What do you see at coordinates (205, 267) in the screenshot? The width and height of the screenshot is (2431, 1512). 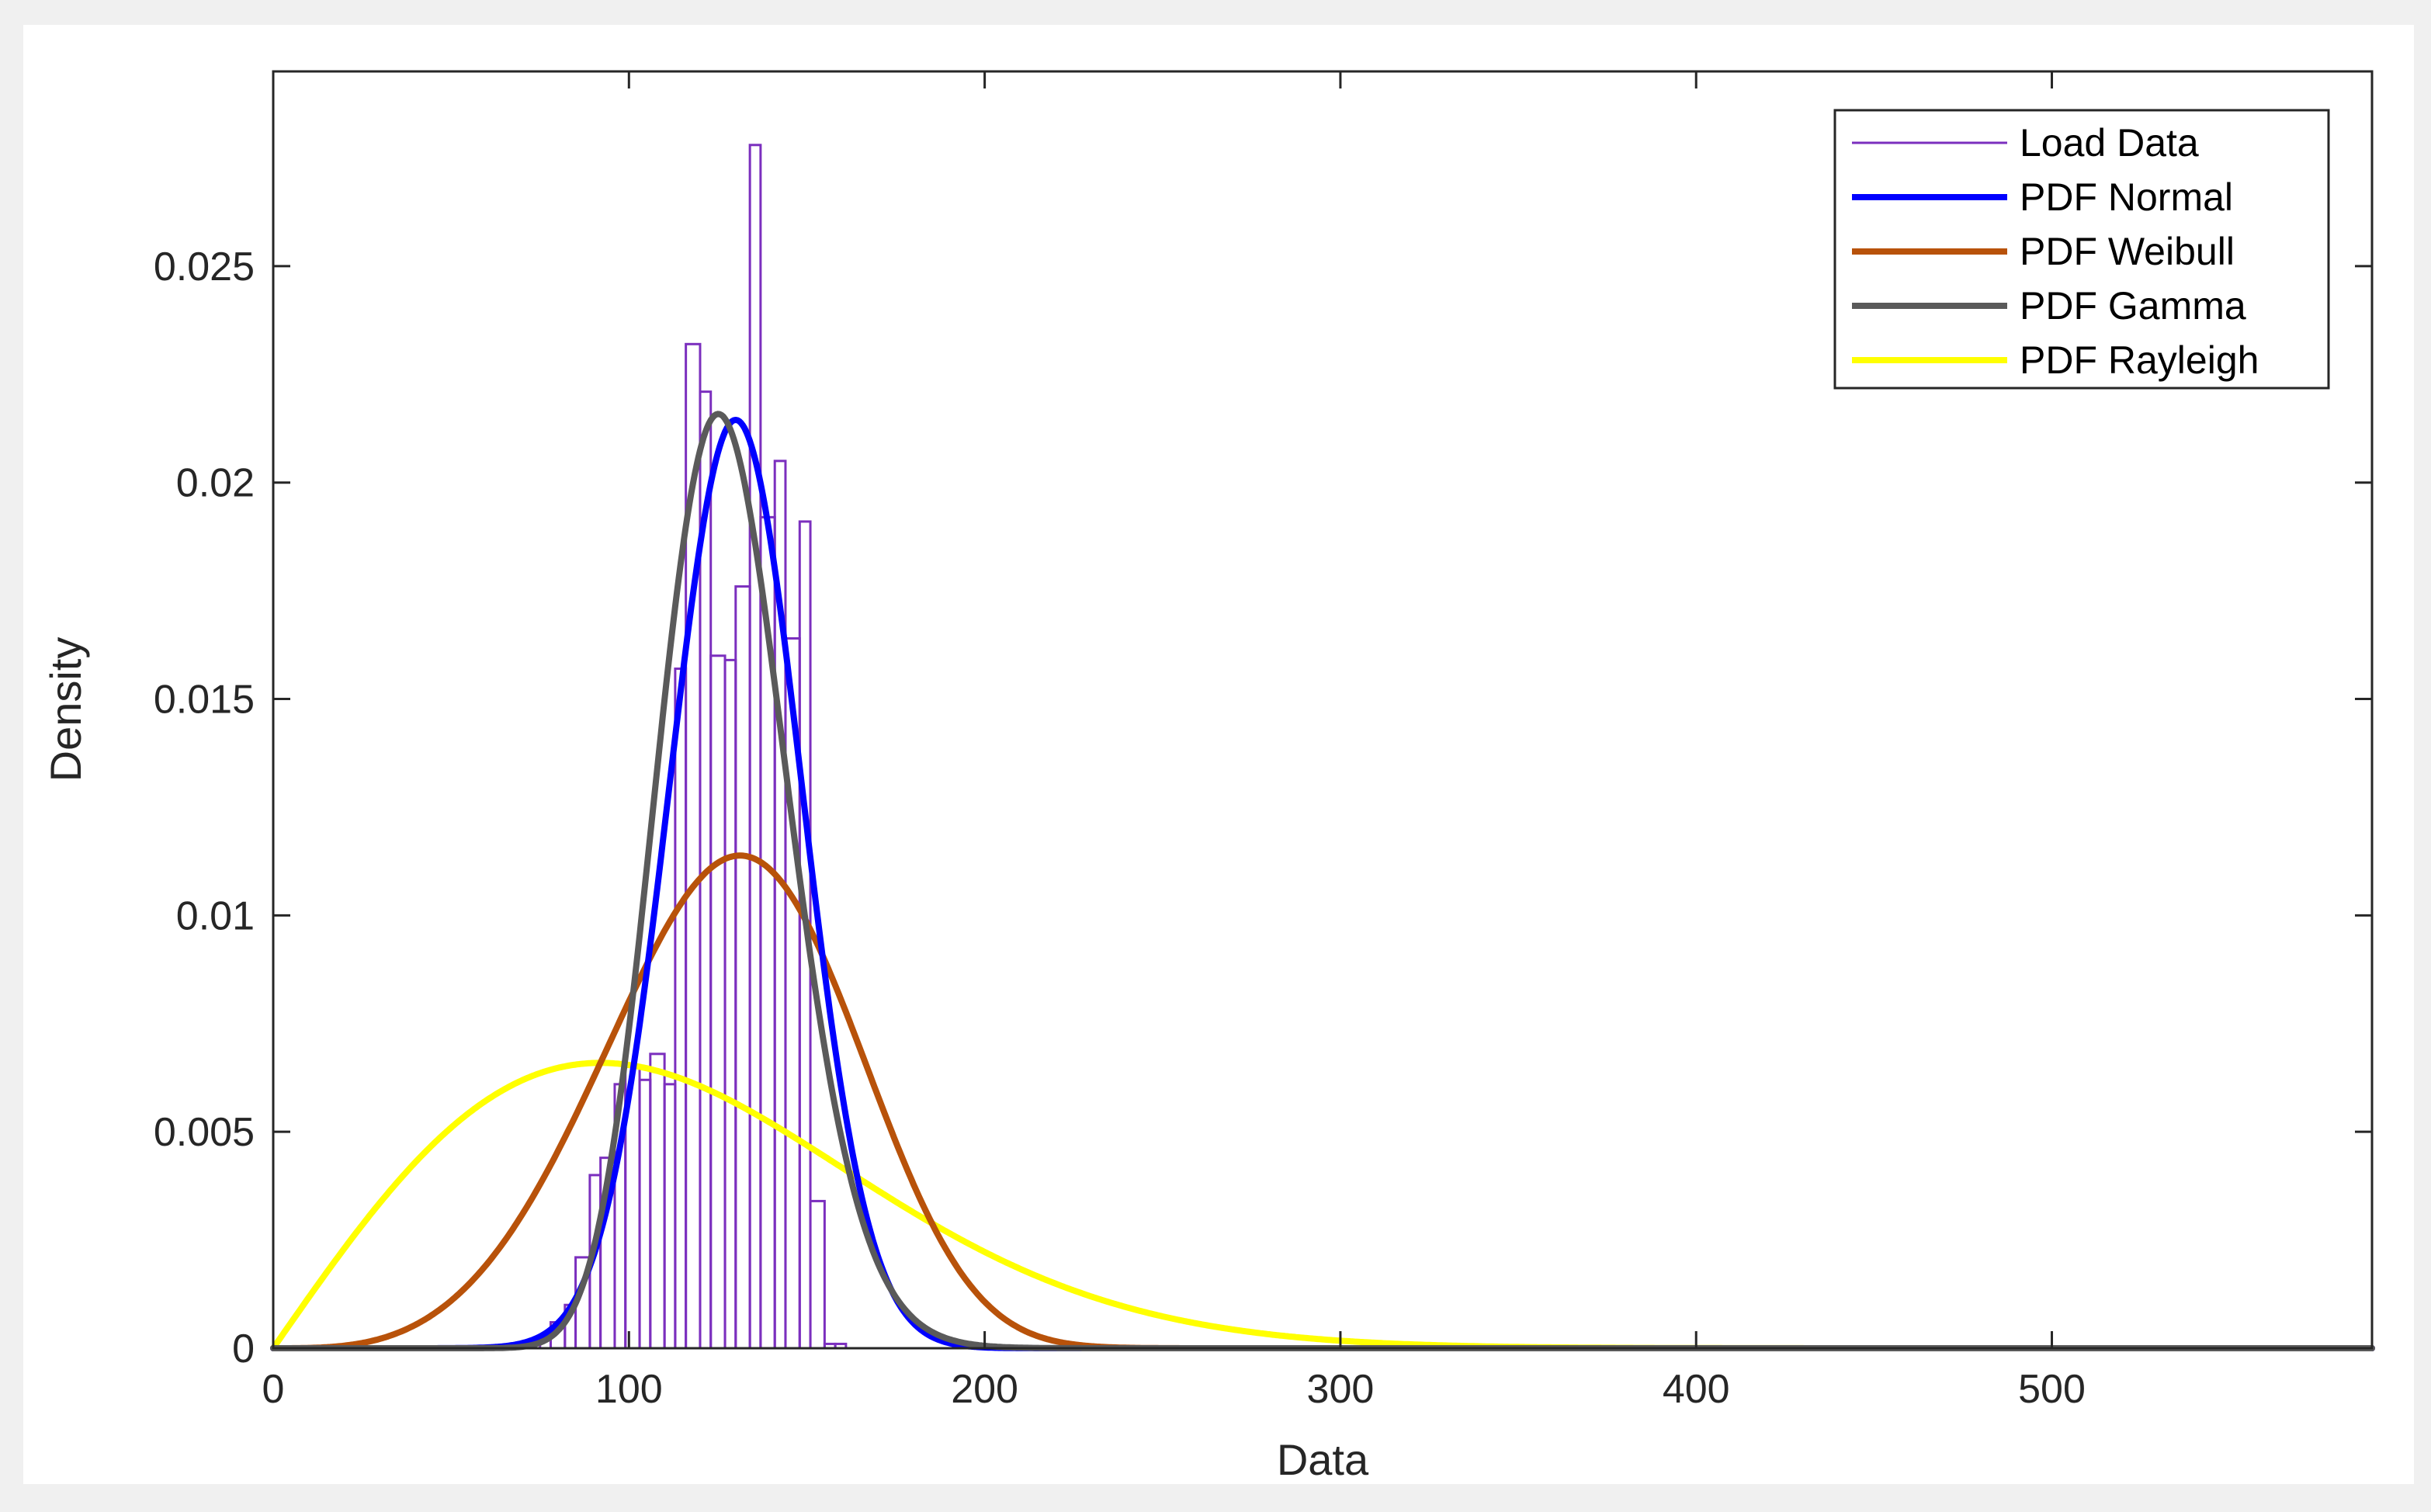 I see `y-tick-label: 0.025` at bounding box center [205, 267].